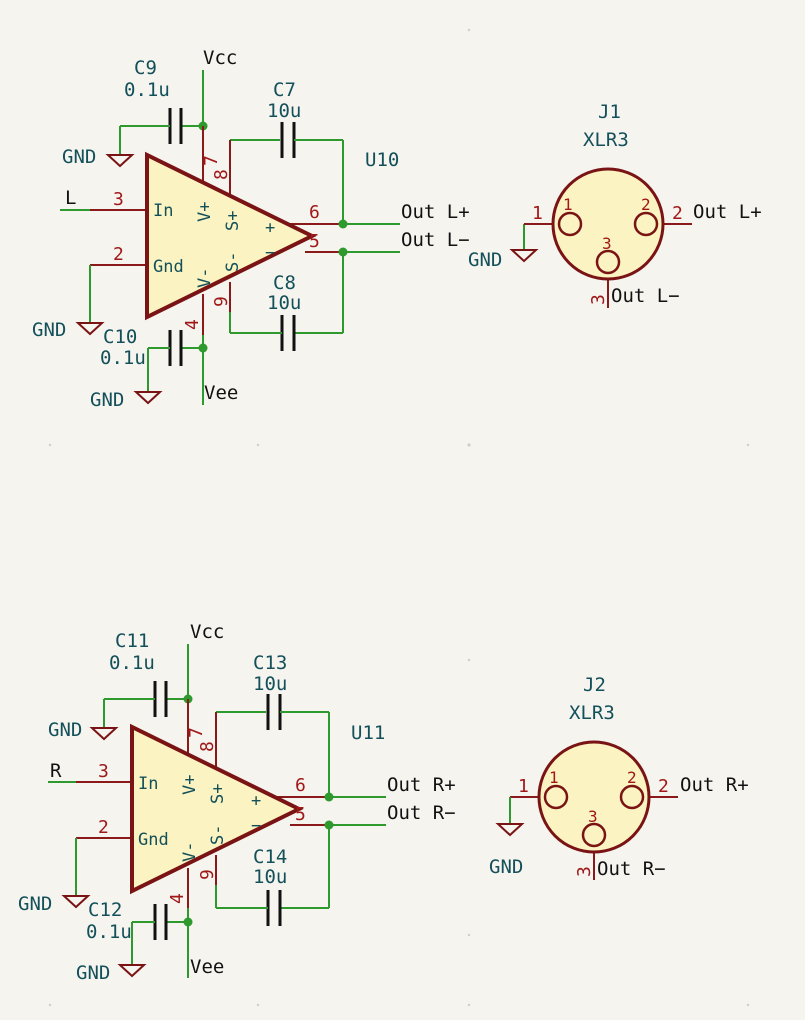  What do you see at coordinates (56, 771) in the screenshot?
I see `input-r-label: R` at bounding box center [56, 771].